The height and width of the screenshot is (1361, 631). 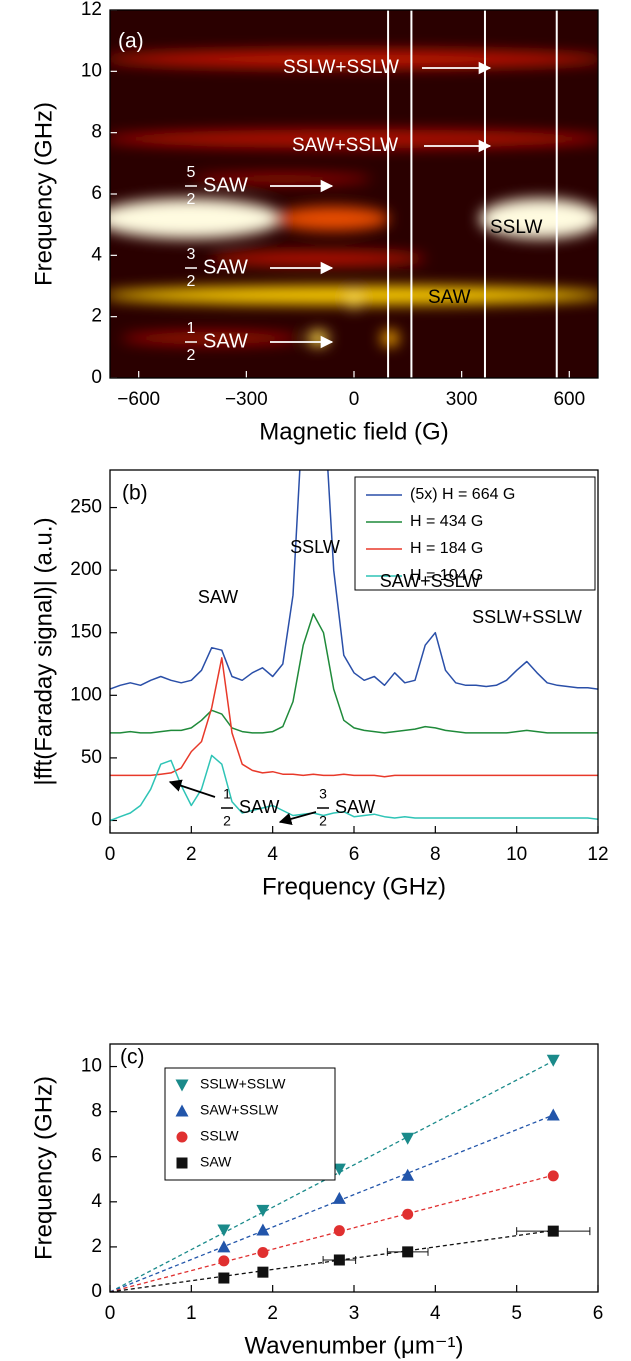 I want to click on x-axis-label: Wavenumber (μm⁻¹), so click(x=354, y=1345).